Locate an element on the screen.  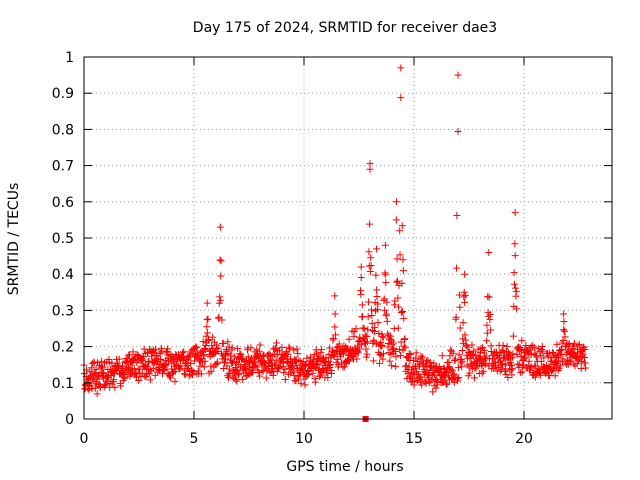
y-tick-label: 0.1 is located at coordinates (63, 384).